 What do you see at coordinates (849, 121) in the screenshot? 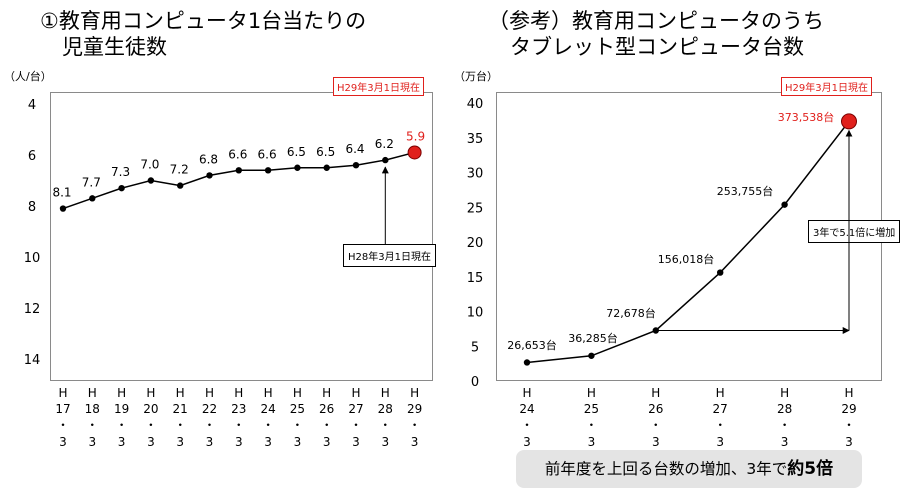
I see `right-point-highlight` at bounding box center [849, 121].